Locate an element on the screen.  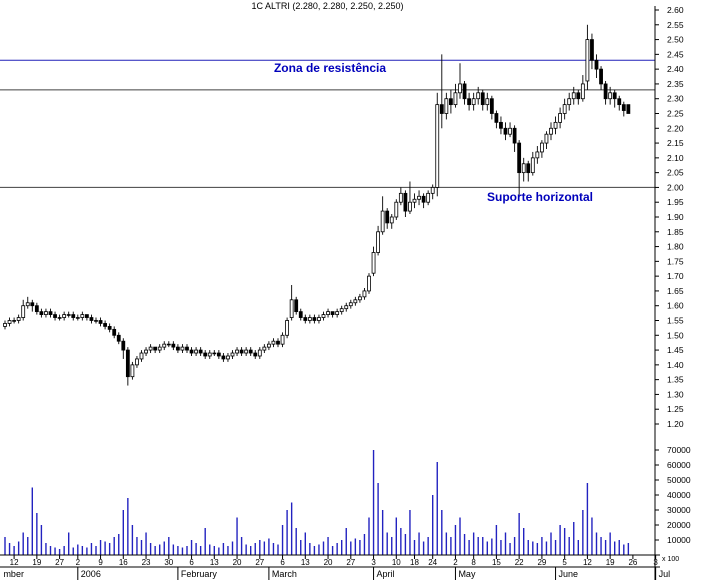
svg-text: 20000 is located at coordinates (679, 525).